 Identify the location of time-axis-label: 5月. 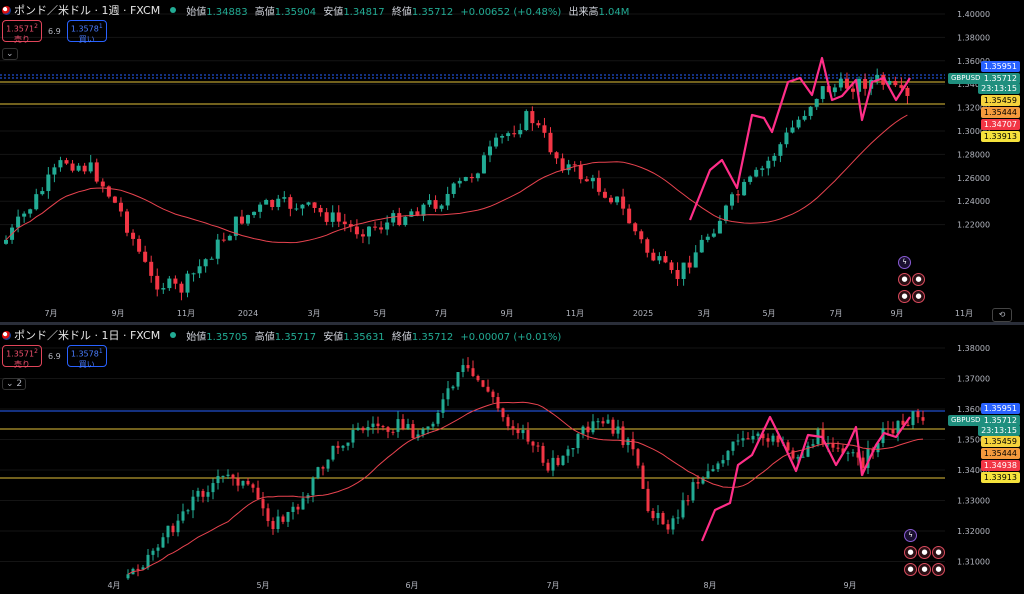
(262, 585).